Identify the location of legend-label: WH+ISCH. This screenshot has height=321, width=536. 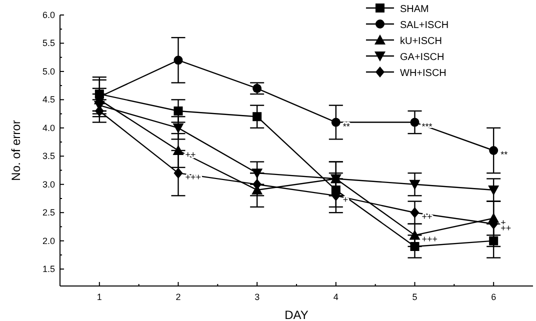
(423, 73).